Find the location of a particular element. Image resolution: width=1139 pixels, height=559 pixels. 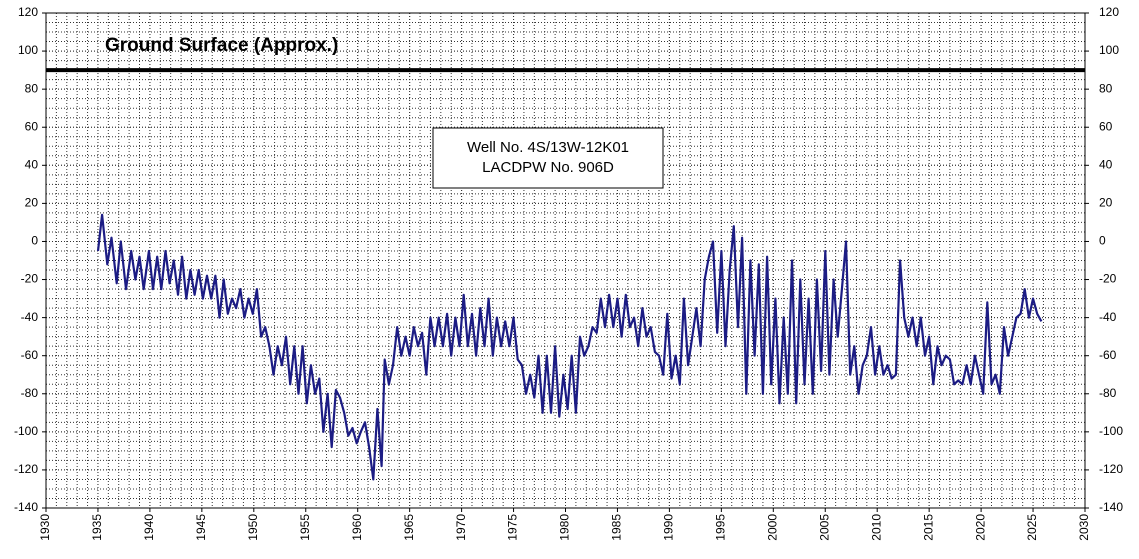

x-tick-label: 1950 is located at coordinates (253, 527).